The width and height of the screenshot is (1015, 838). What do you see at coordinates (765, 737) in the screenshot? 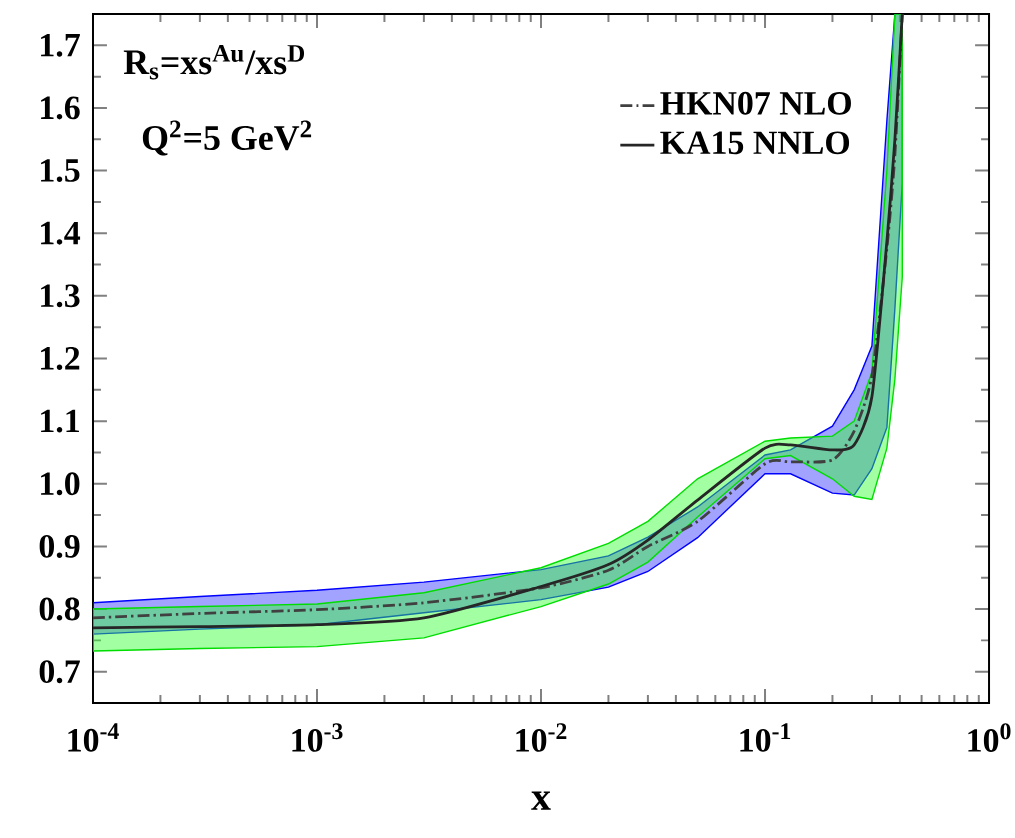
I see `x-tick-label: 10$^{-1}$` at bounding box center [765, 737].